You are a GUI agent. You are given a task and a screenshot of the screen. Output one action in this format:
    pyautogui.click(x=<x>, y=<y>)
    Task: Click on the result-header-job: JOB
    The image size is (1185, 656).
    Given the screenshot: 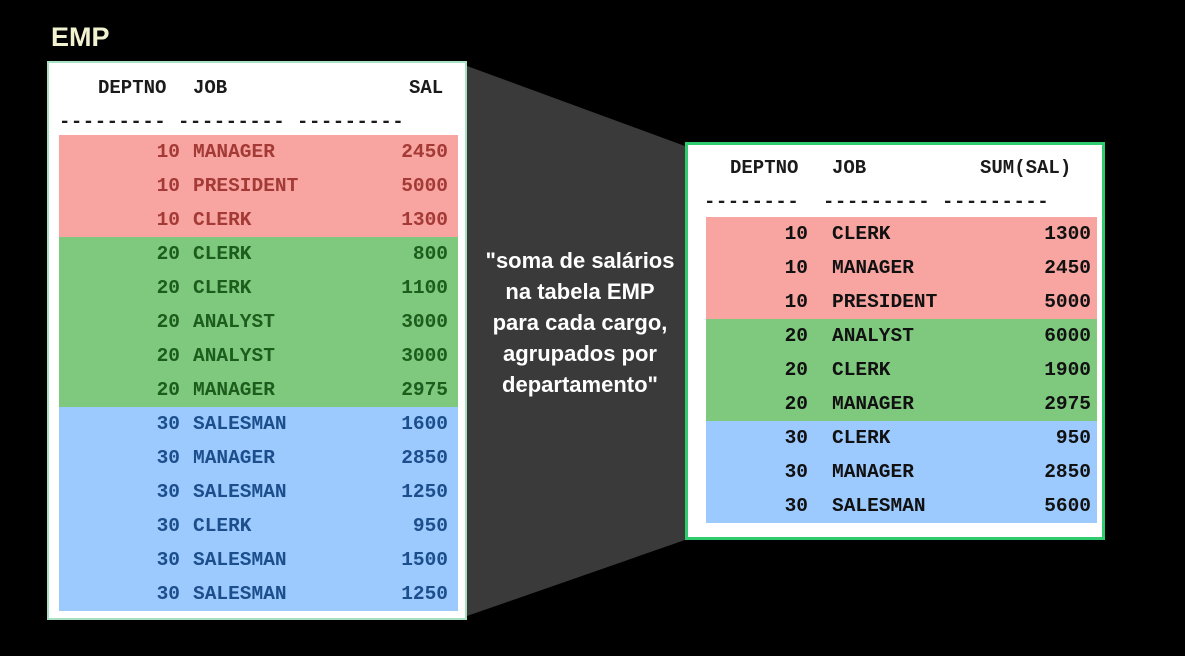 What is the action you would take?
    pyautogui.click(x=849, y=168)
    